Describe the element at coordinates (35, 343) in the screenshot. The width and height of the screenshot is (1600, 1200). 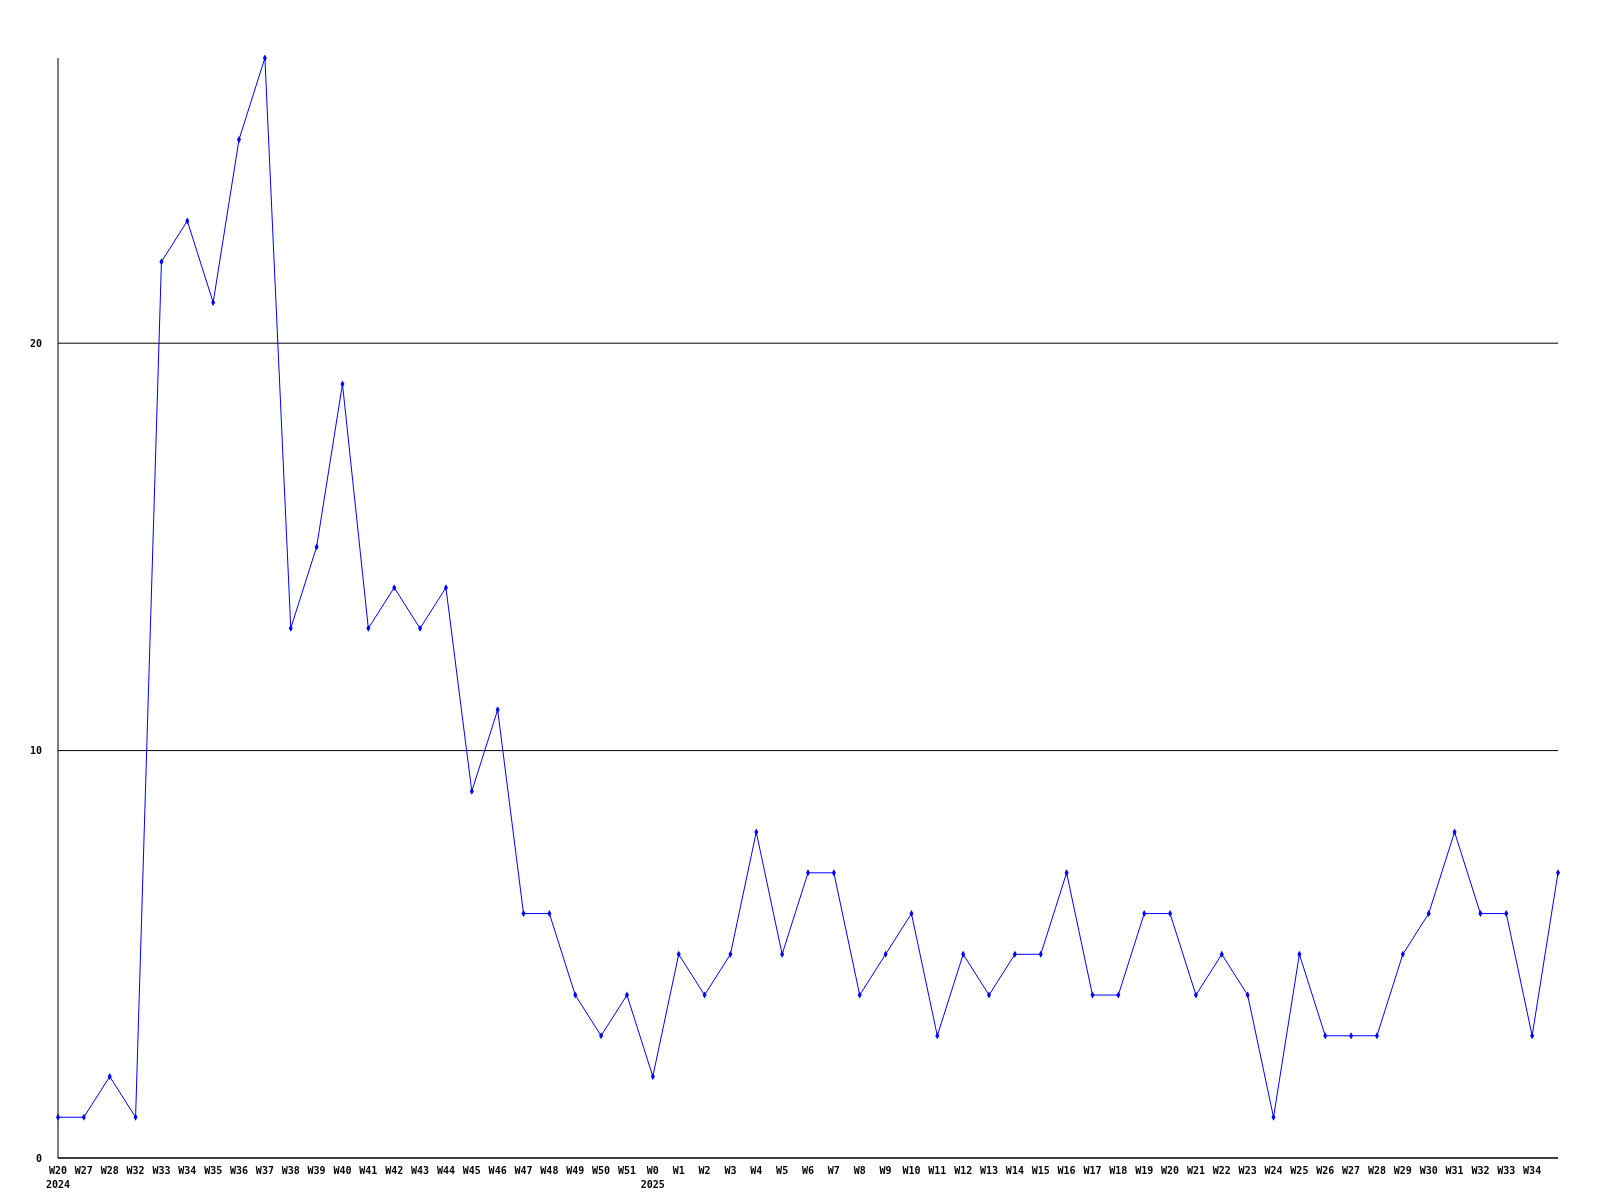
I see `y-tick-label: 20` at that location.